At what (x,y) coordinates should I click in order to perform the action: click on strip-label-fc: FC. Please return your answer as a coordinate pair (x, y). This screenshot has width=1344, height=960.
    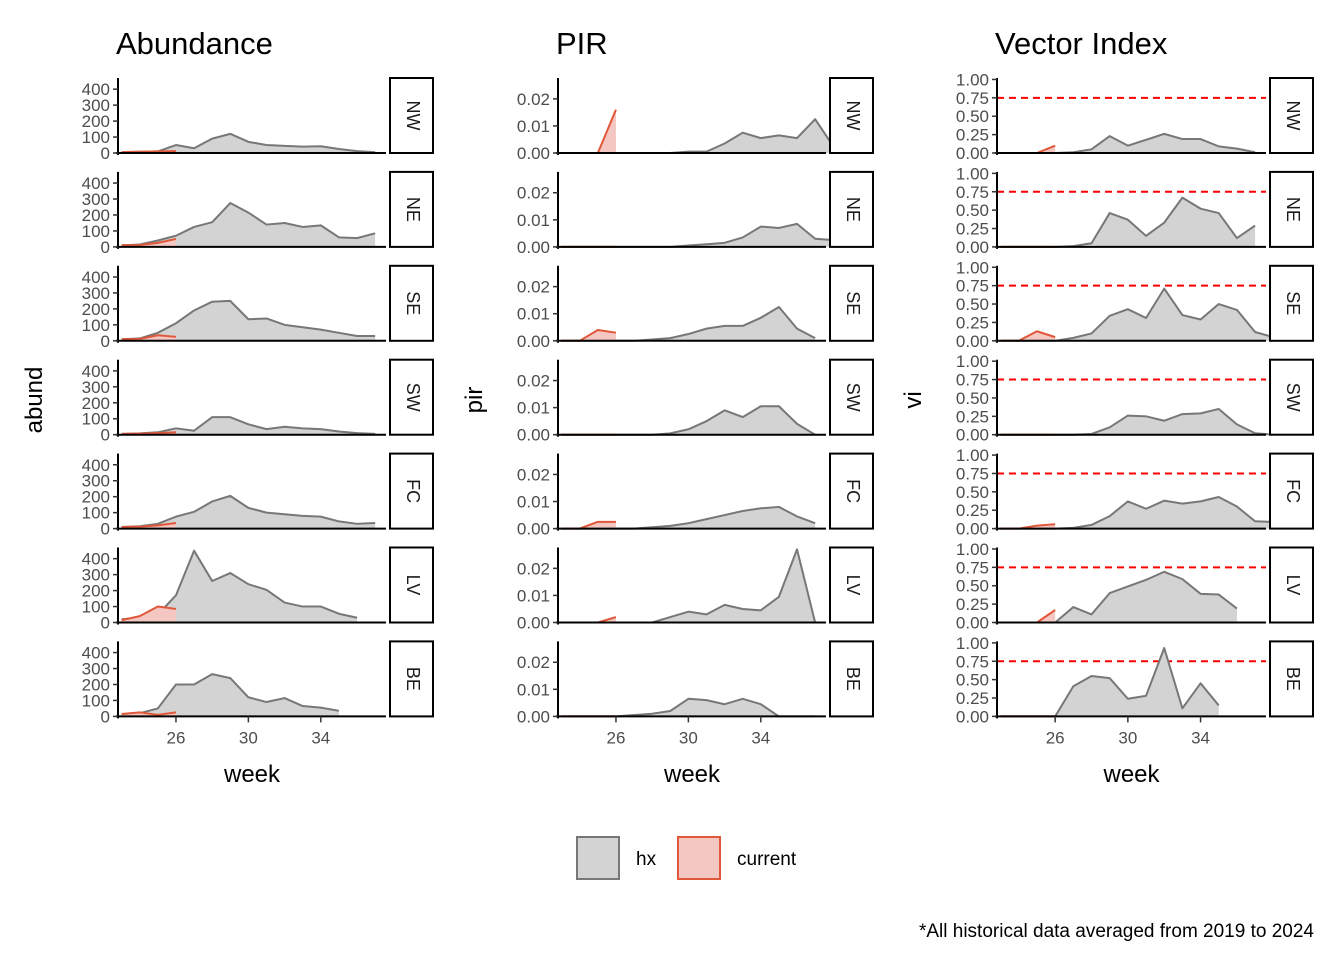
    Looking at the image, I should click on (1293, 491).